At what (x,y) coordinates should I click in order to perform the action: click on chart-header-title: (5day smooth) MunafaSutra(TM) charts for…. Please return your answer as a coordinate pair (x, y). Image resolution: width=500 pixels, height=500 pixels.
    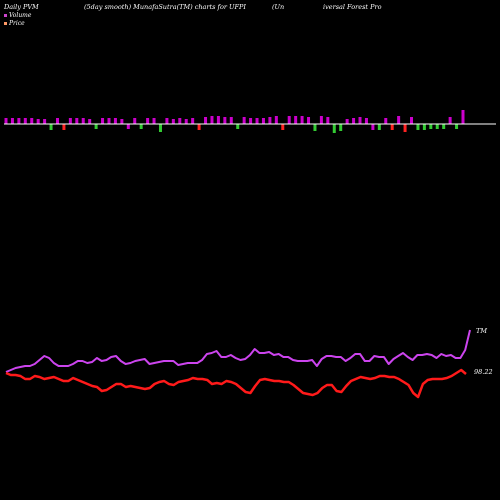
    Looking at the image, I should click on (165, 7).